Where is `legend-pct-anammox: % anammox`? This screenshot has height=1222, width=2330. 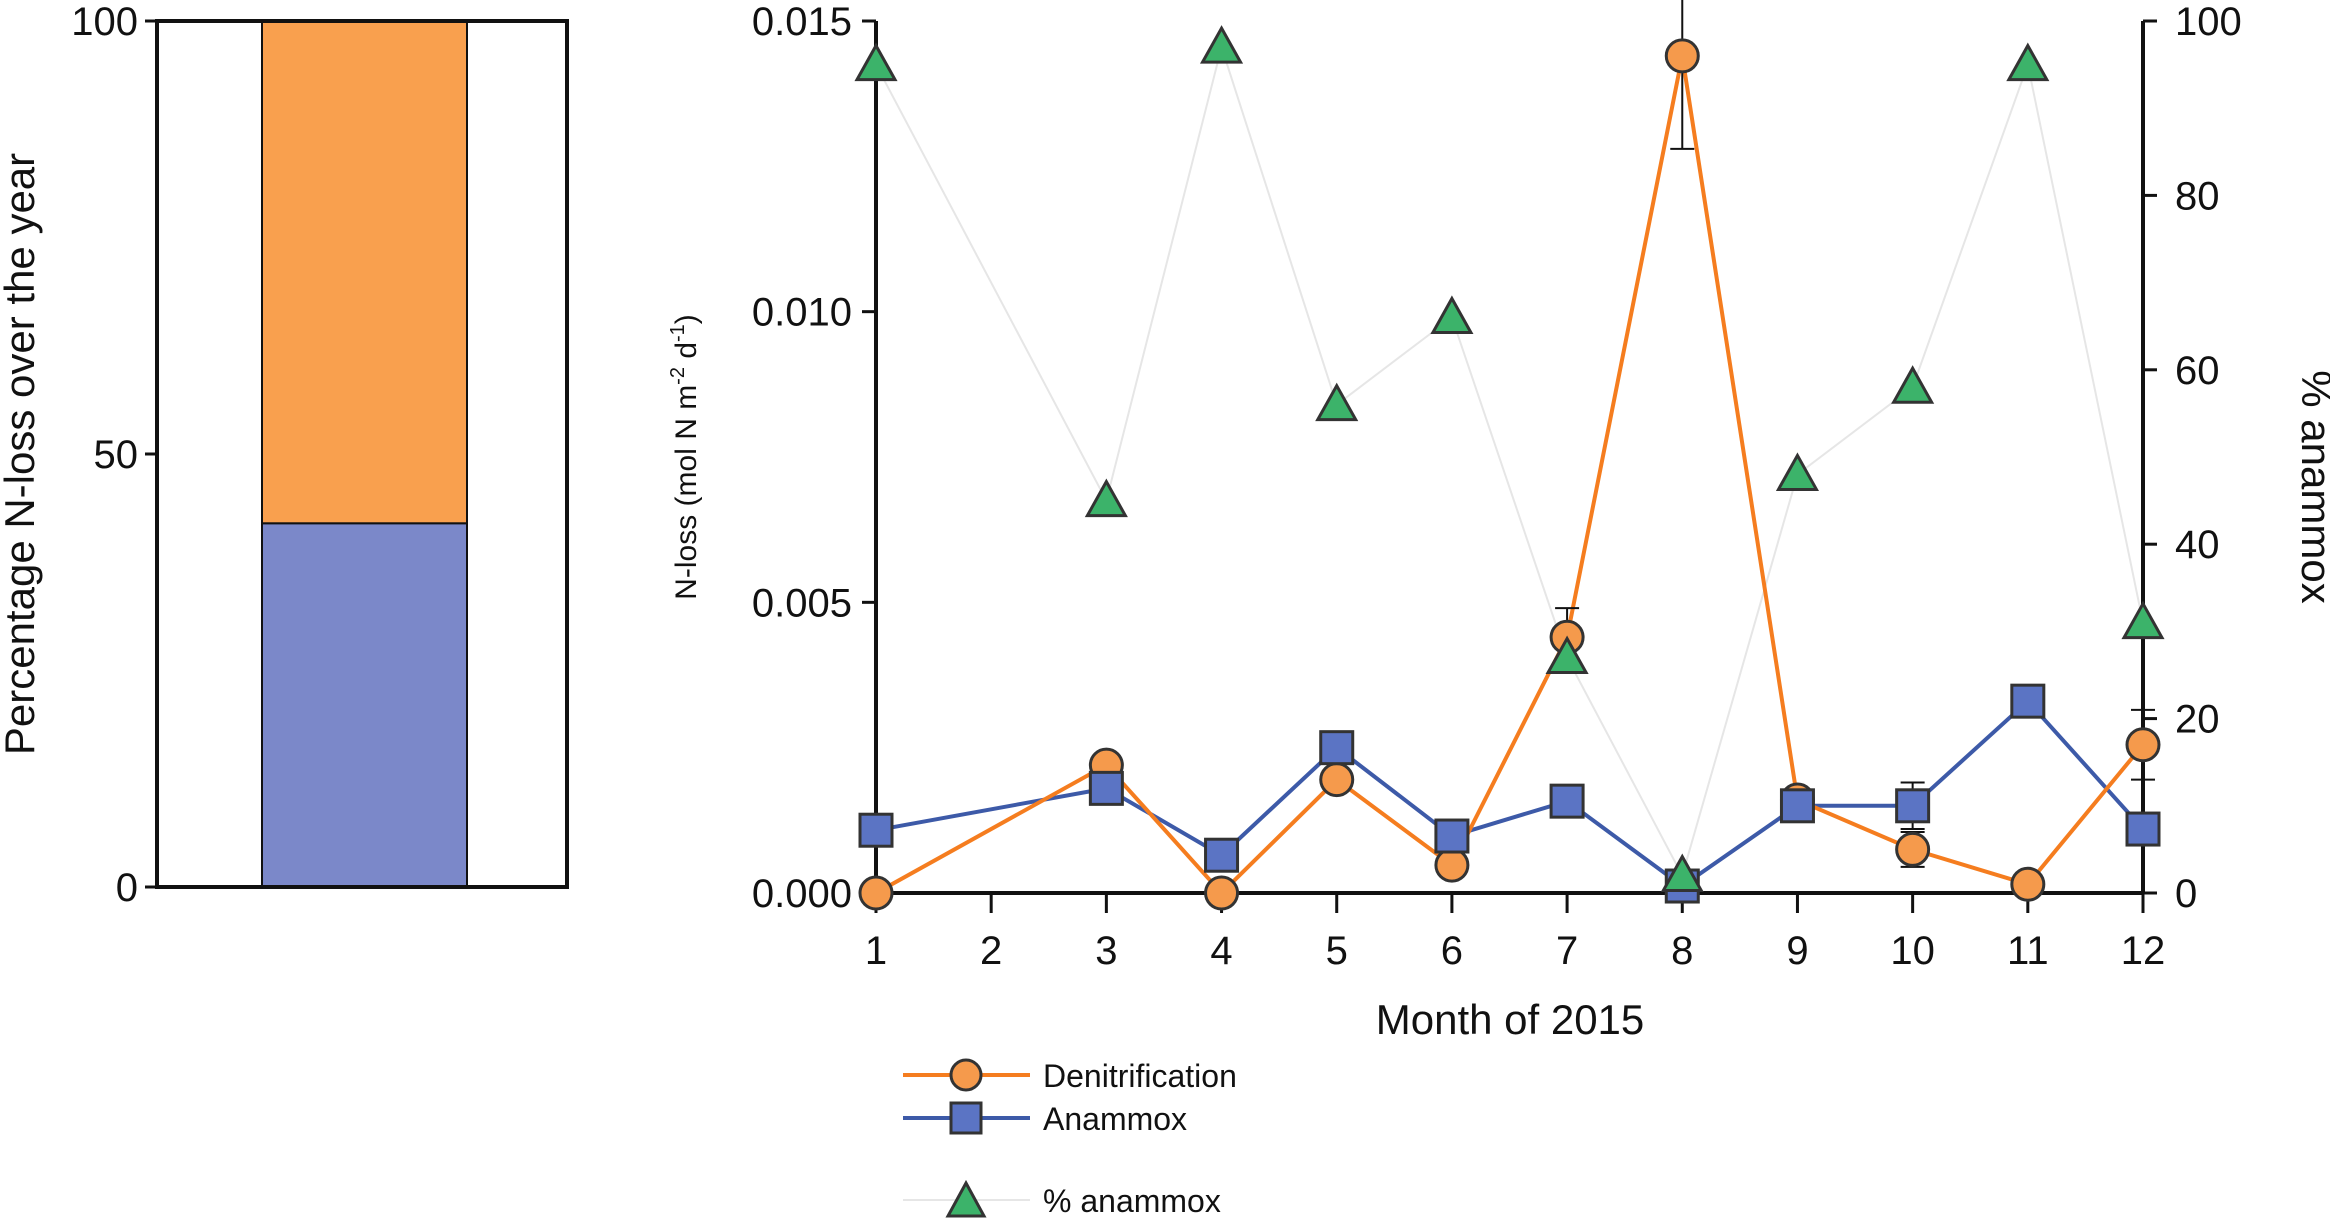
legend-pct-anammox: % anammox is located at coordinates (1062, 1199).